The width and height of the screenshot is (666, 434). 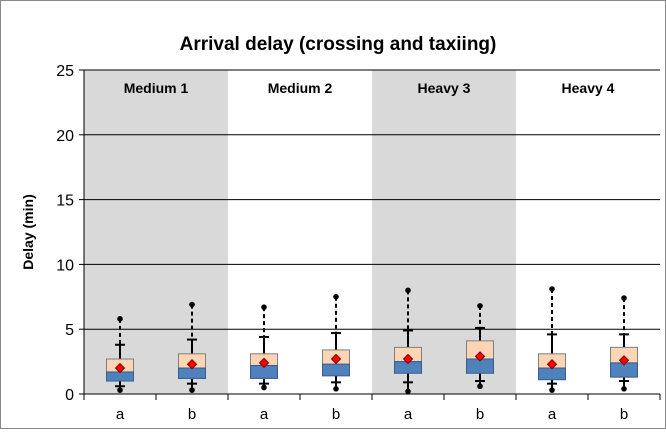 What do you see at coordinates (65, 265) in the screenshot?
I see `y-tick-label: 10` at bounding box center [65, 265].